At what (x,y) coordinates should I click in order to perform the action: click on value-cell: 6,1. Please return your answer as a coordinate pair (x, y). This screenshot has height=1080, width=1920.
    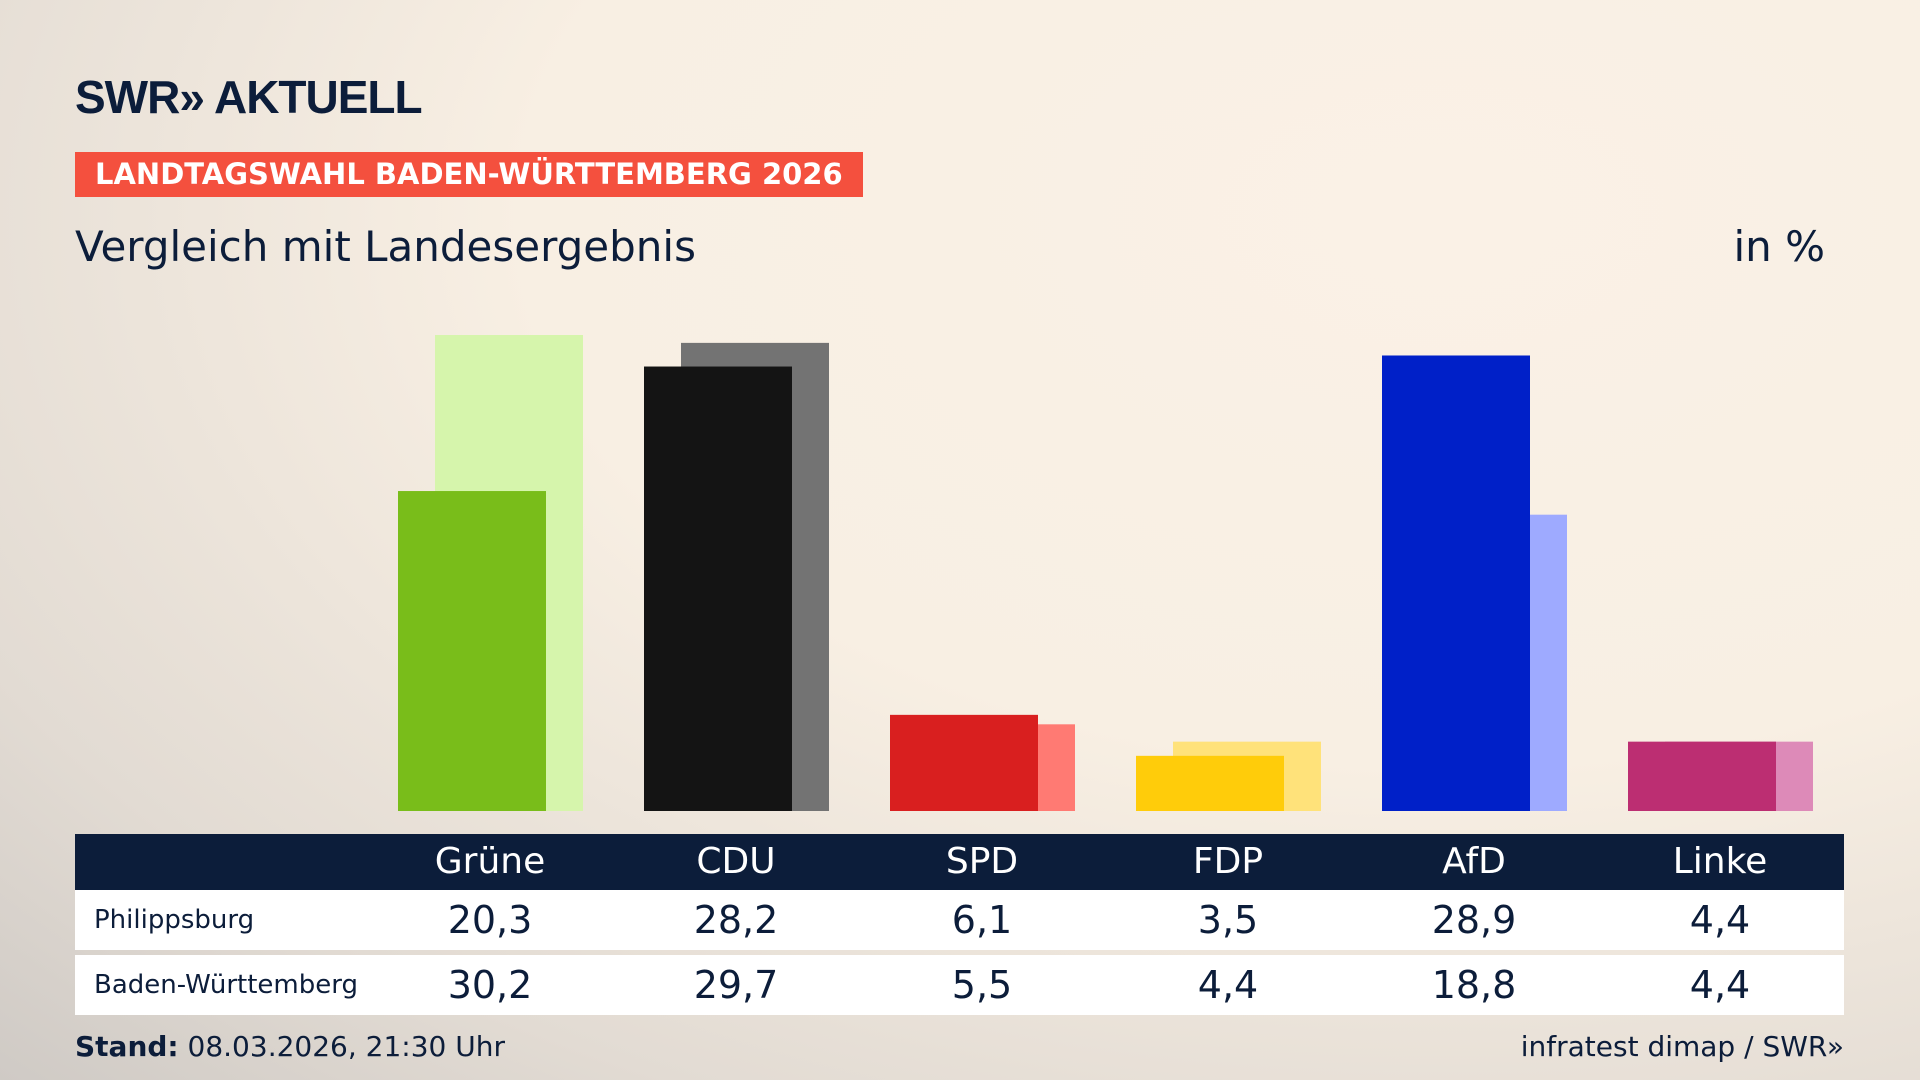
    Looking at the image, I should click on (982, 920).